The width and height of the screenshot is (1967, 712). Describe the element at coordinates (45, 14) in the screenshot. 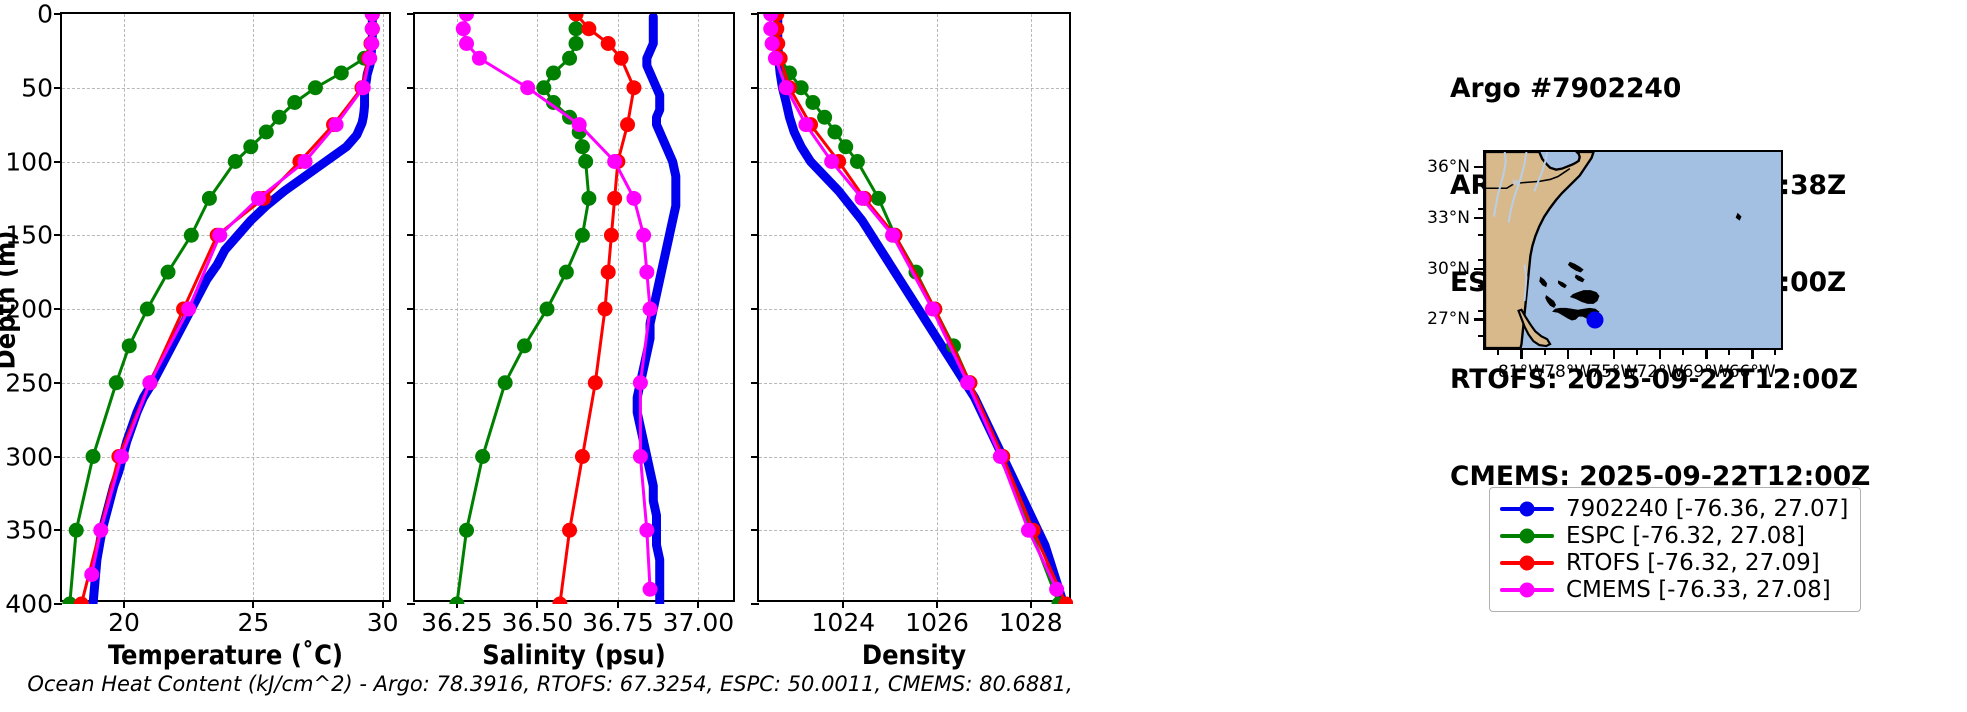

I see `y-tick-label: 0` at that location.